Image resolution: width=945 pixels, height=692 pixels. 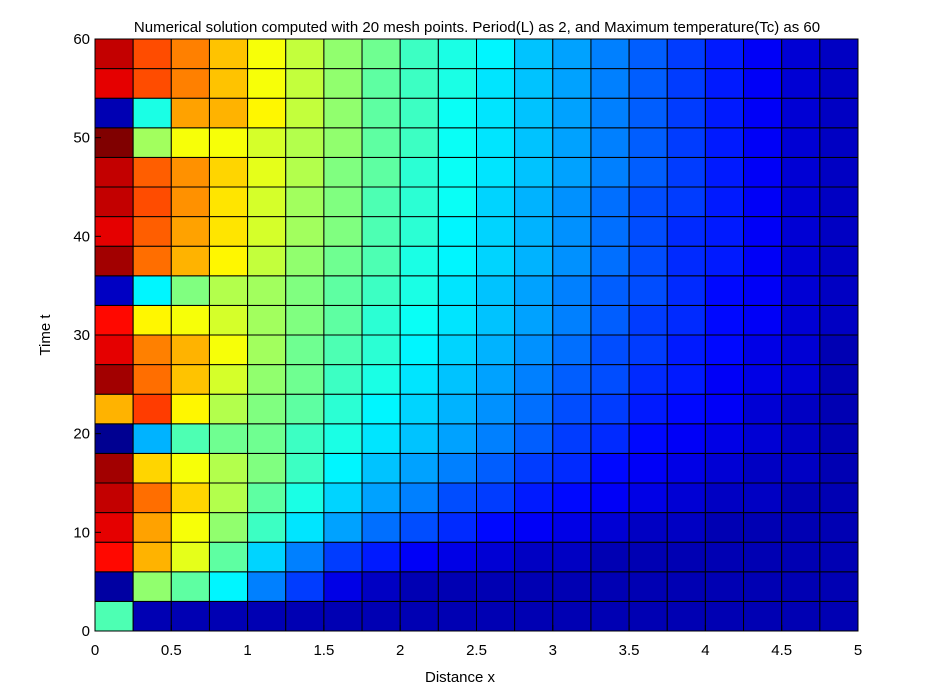 What do you see at coordinates (858, 650) in the screenshot?
I see `x-tick-label: 5` at bounding box center [858, 650].